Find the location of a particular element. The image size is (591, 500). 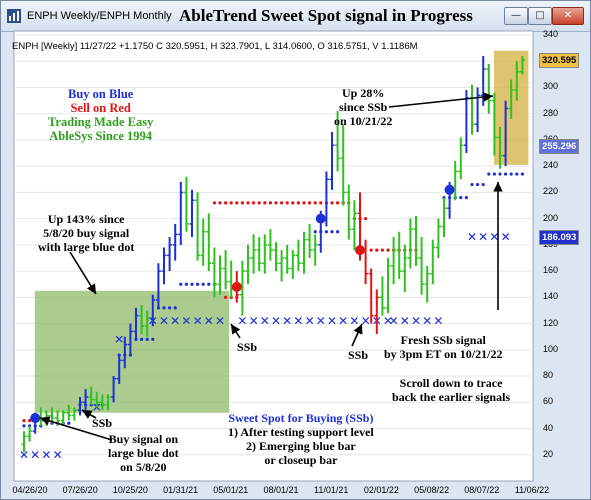

x-tick-label: 11/01/21 is located at coordinates (331, 490).